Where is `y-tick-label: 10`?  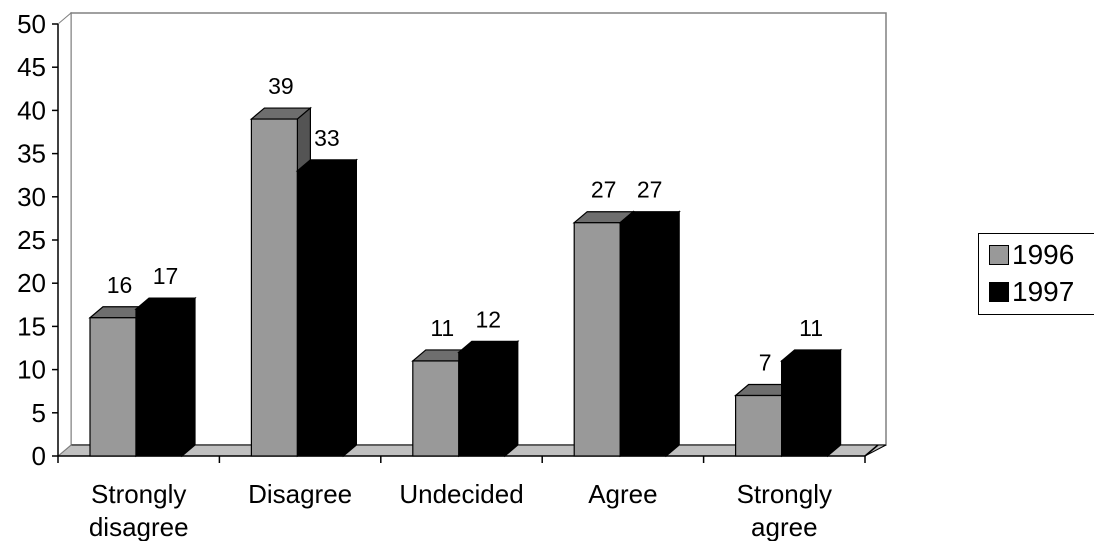
y-tick-label: 10 is located at coordinates (31, 370).